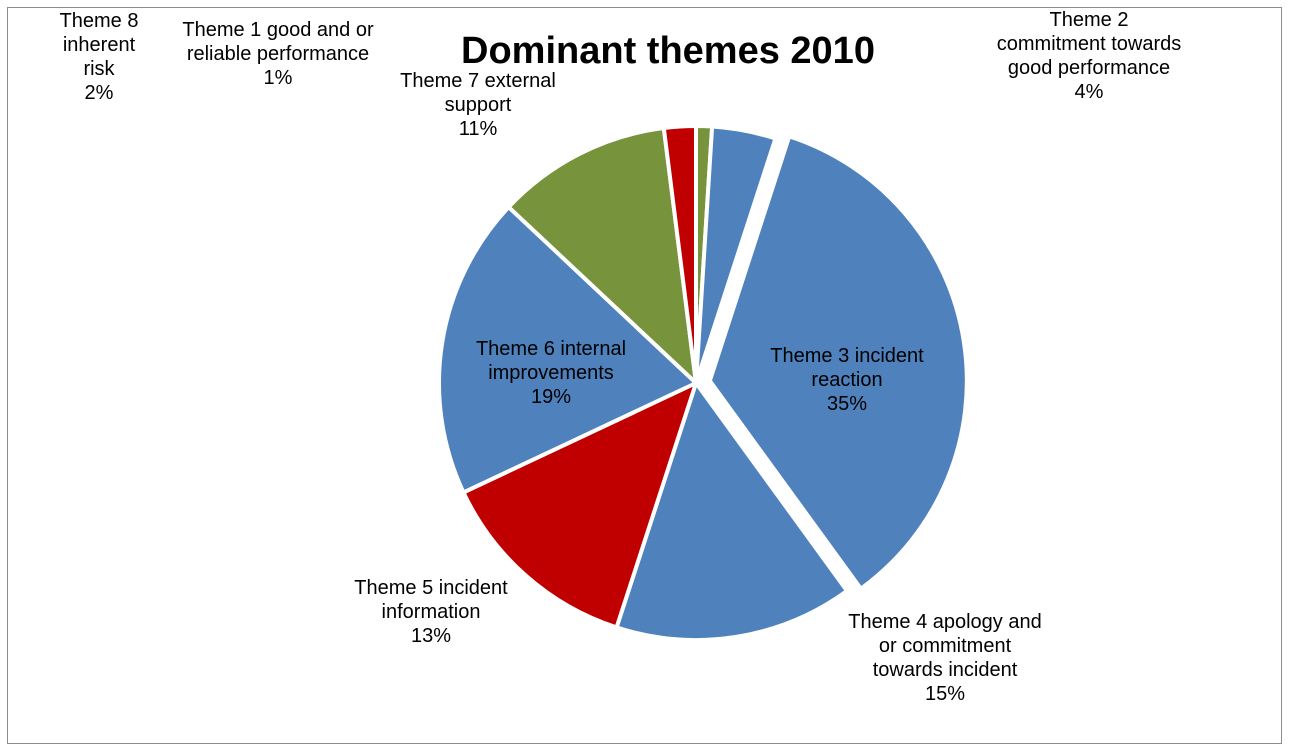  I want to click on slice-label-6: Theme 6 internal improvements 19%, so click(551, 373).